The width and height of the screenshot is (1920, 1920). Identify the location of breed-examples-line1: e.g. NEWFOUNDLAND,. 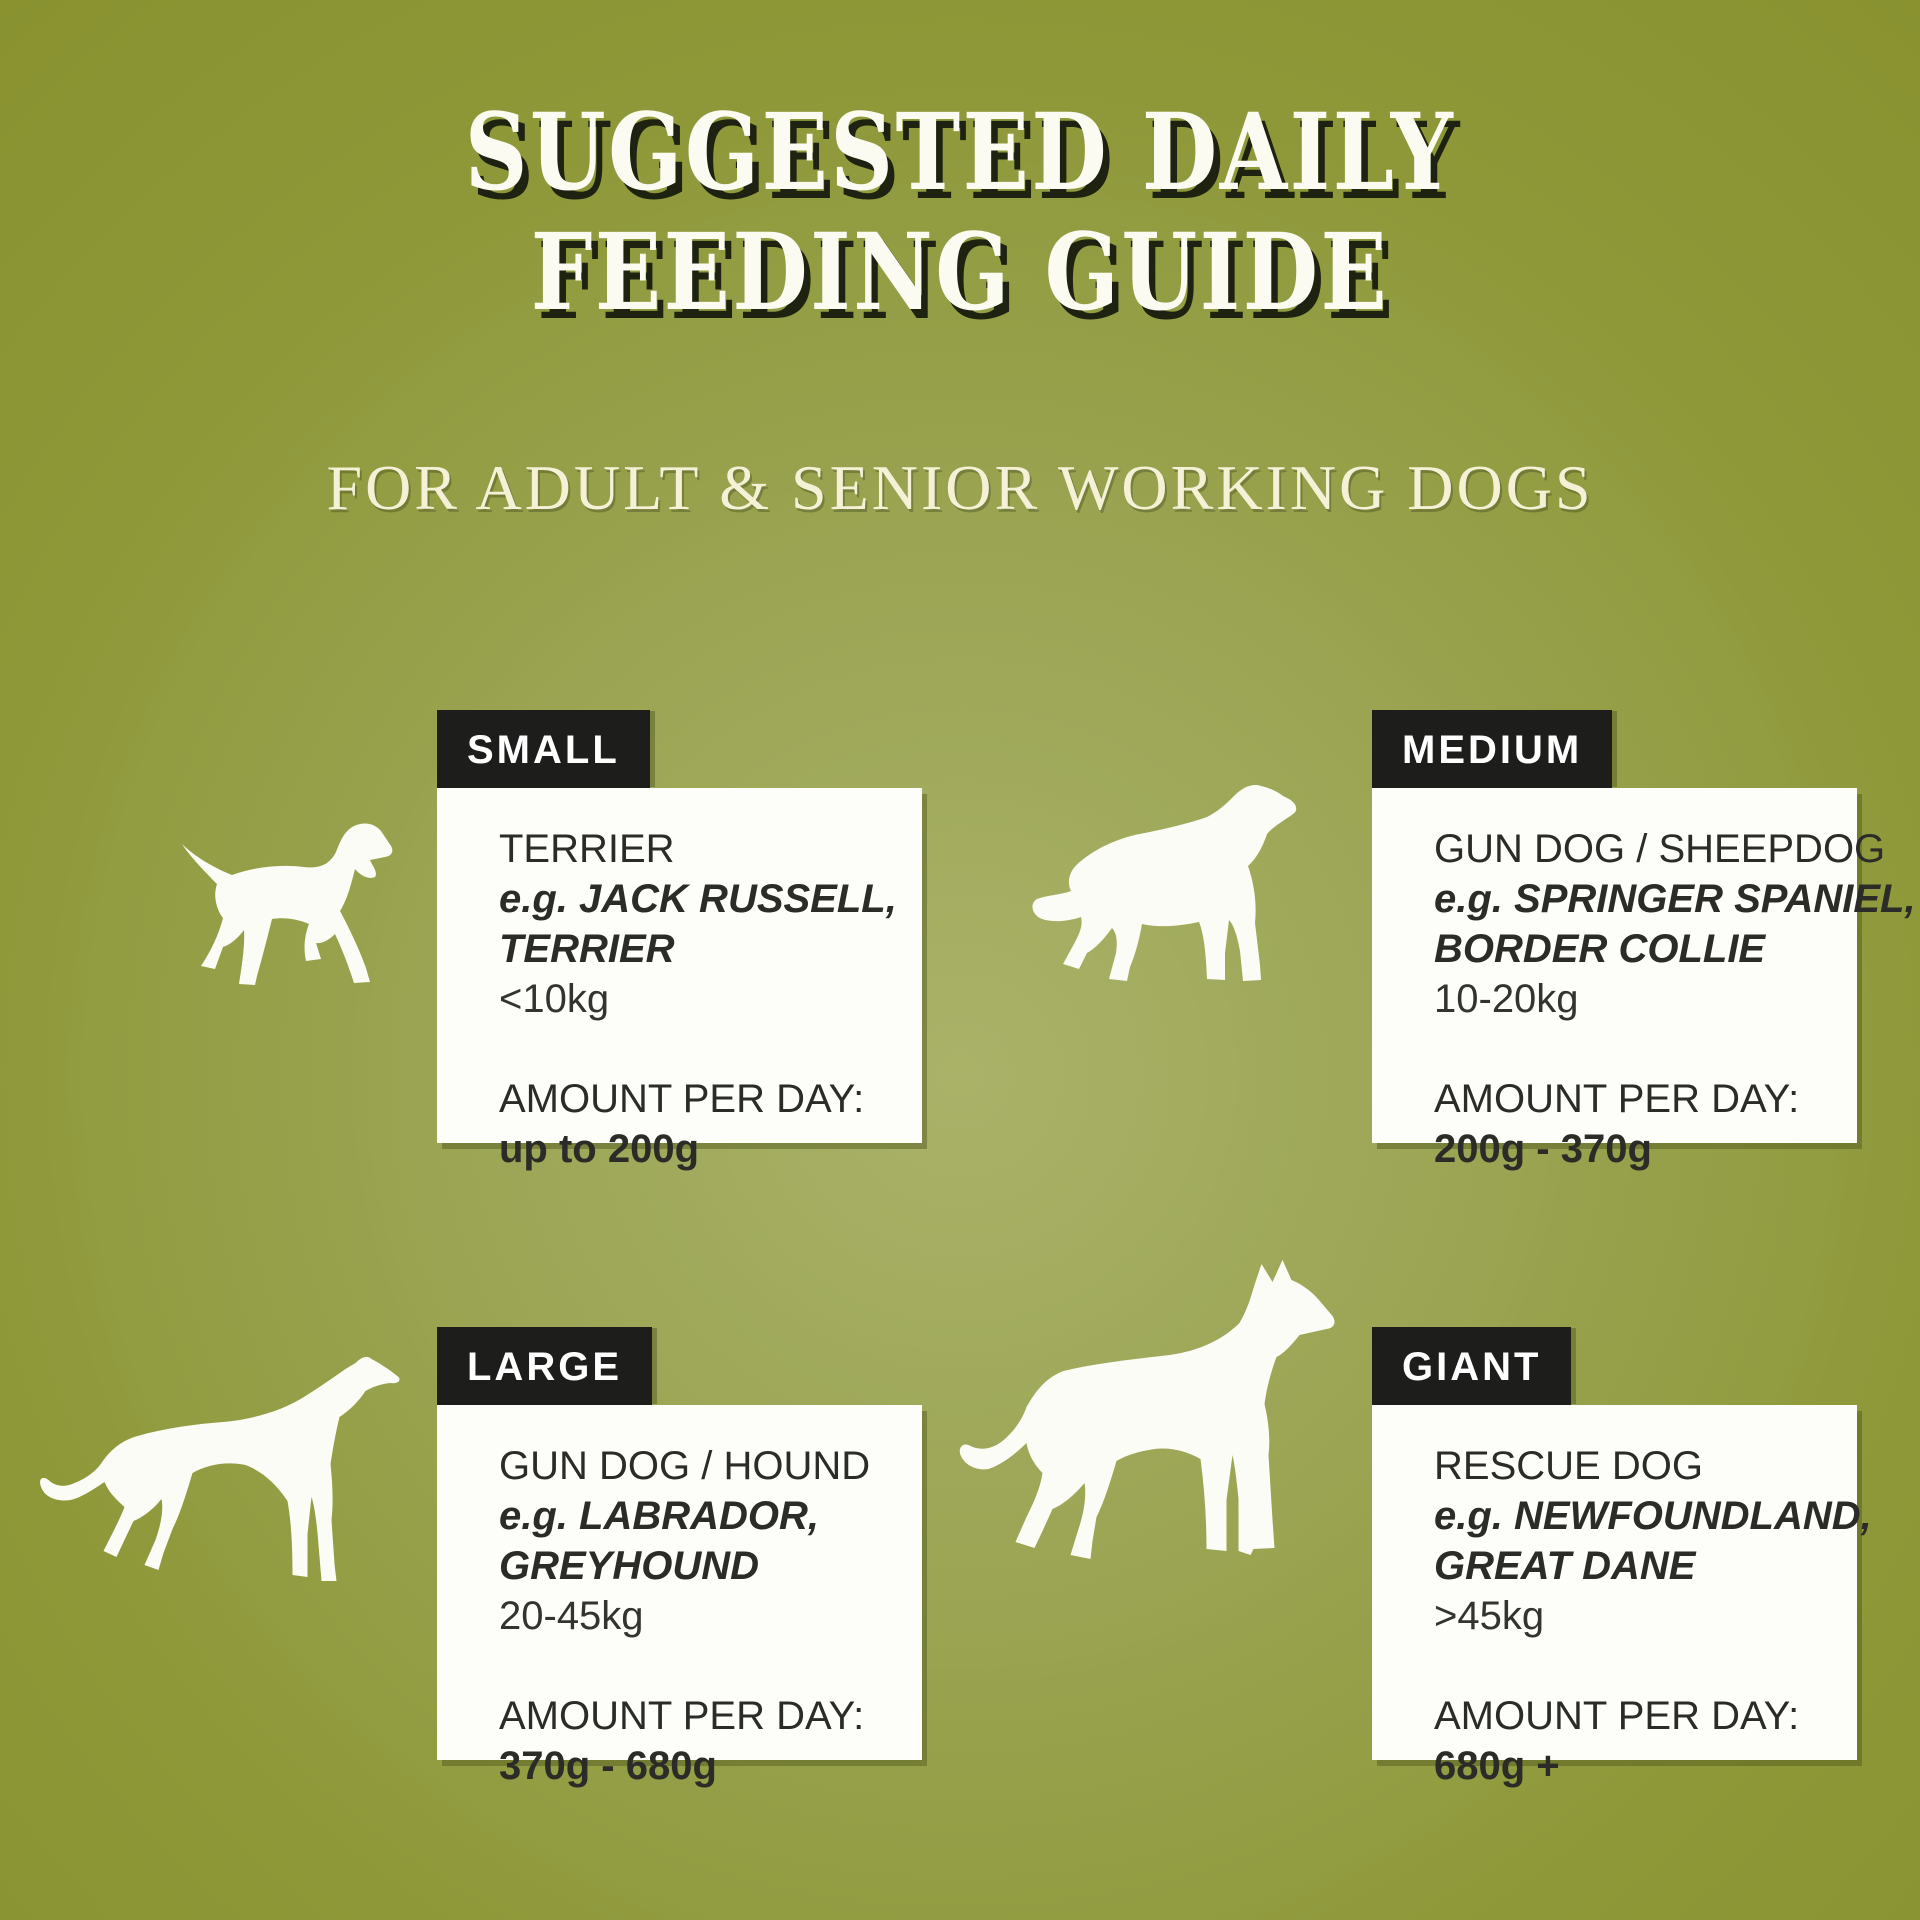
(1653, 1516).